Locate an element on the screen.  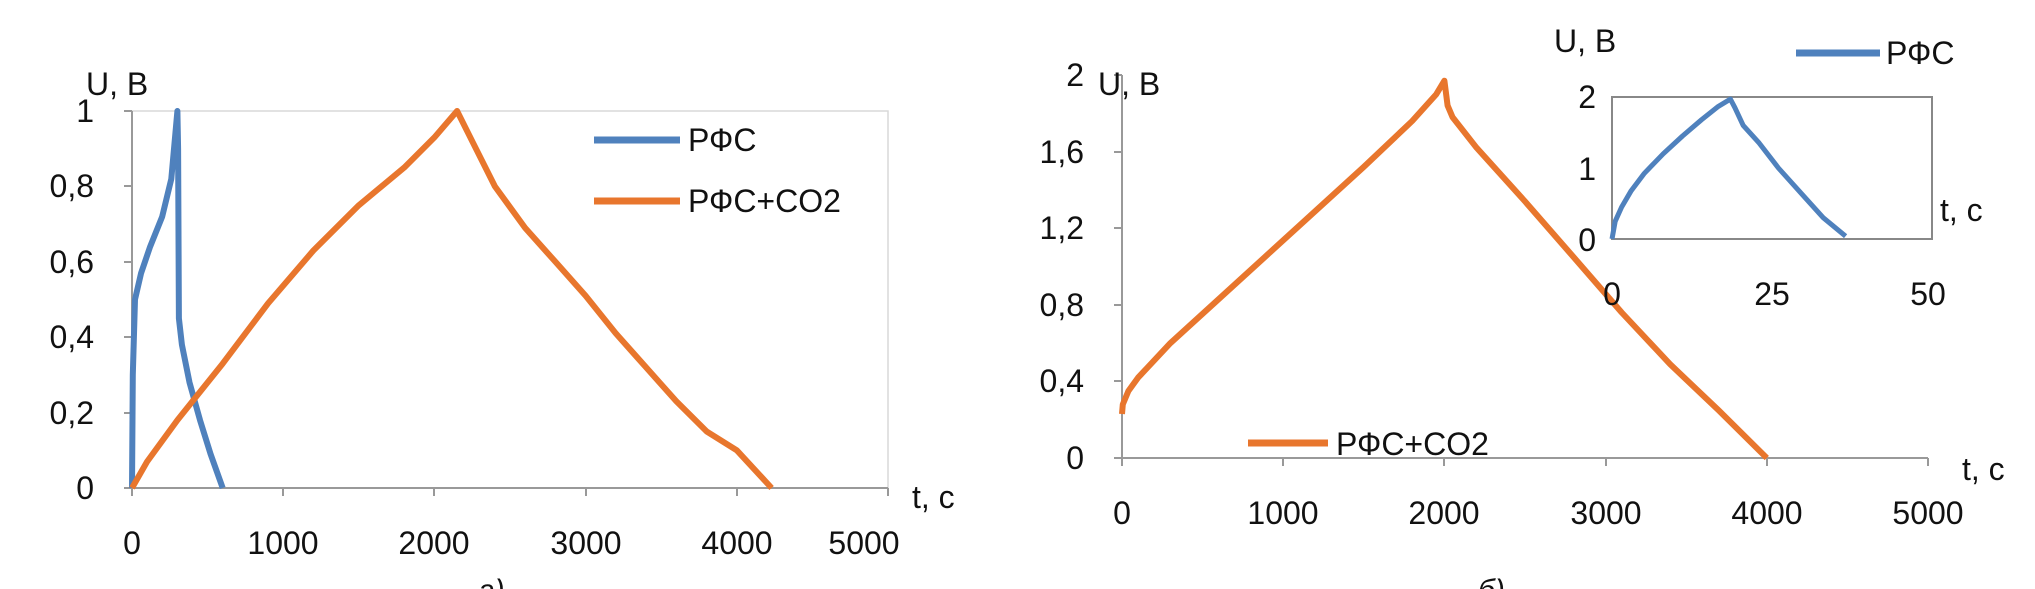
chart-b-inset-x-tick-label: 25 is located at coordinates (1772, 294).